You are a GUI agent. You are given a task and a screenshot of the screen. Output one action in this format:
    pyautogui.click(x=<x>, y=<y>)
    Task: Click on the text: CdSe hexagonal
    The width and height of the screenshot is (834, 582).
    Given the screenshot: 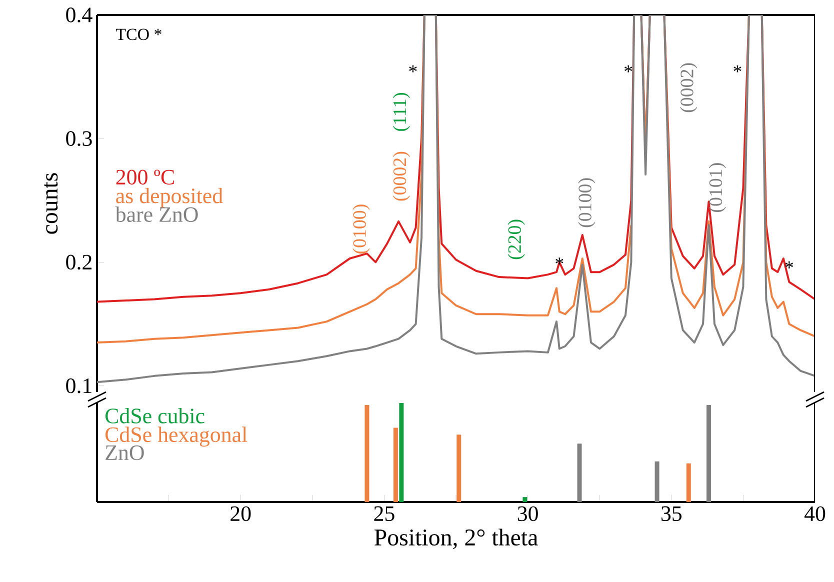 What is the action you would take?
    pyautogui.click(x=176, y=436)
    